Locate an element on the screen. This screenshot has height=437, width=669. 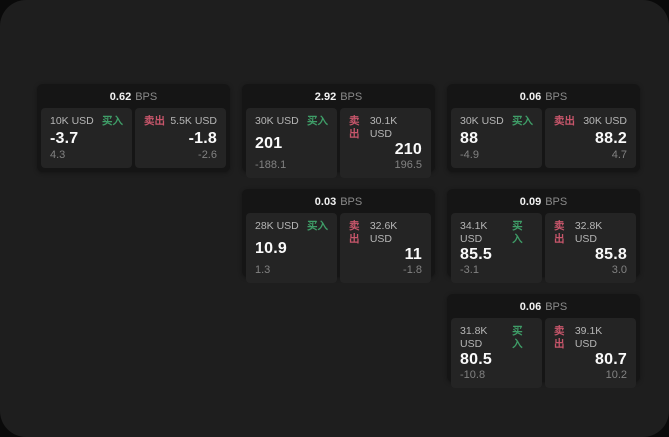
sell-tile: 卖出 30K USD 88.2 4.7 is located at coordinates (590, 138).